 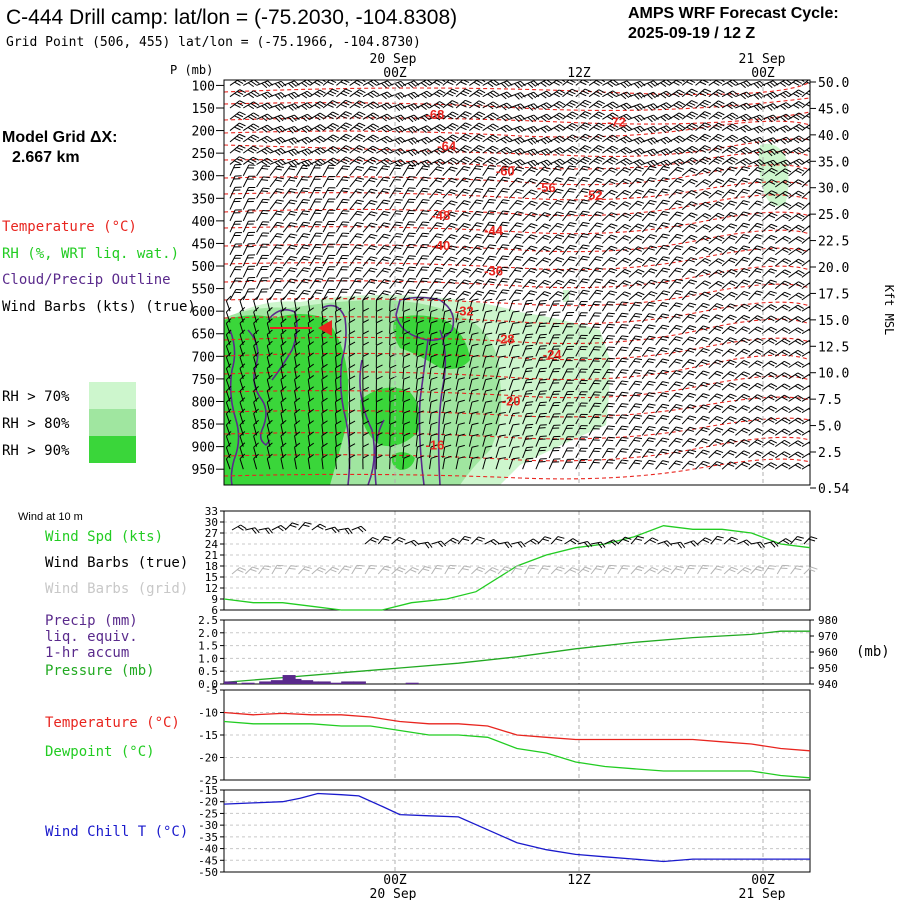 What do you see at coordinates (763, 73) in the screenshot?
I see `top-tick-00z-b: 00Z` at bounding box center [763, 73].